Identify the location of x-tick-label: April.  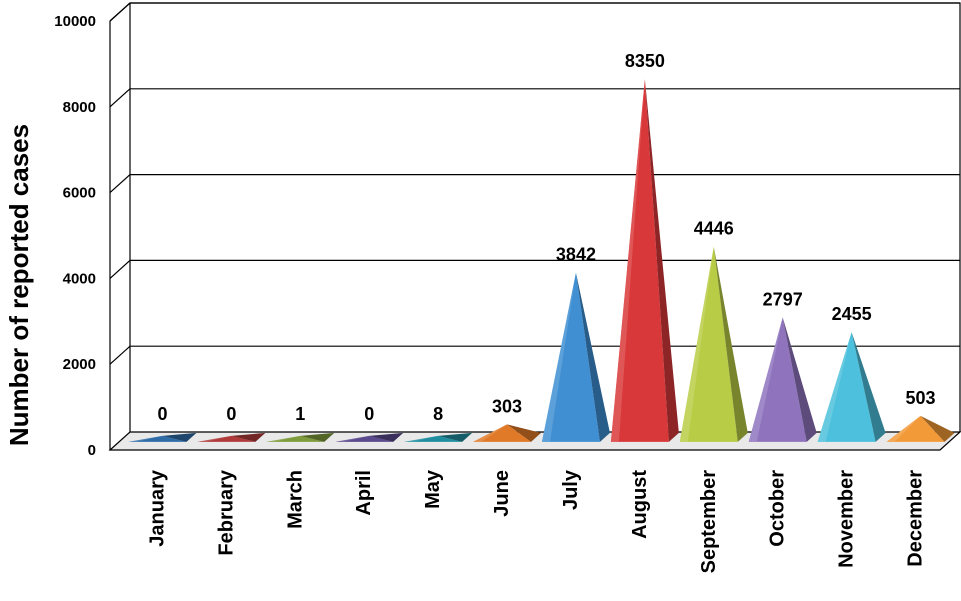
(364, 493).